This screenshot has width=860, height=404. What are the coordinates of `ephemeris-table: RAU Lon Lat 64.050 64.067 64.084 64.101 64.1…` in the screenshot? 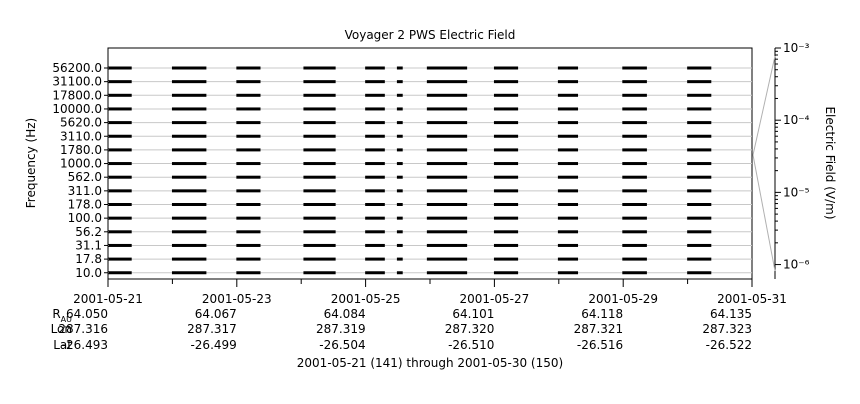 It's located at (401, 329).